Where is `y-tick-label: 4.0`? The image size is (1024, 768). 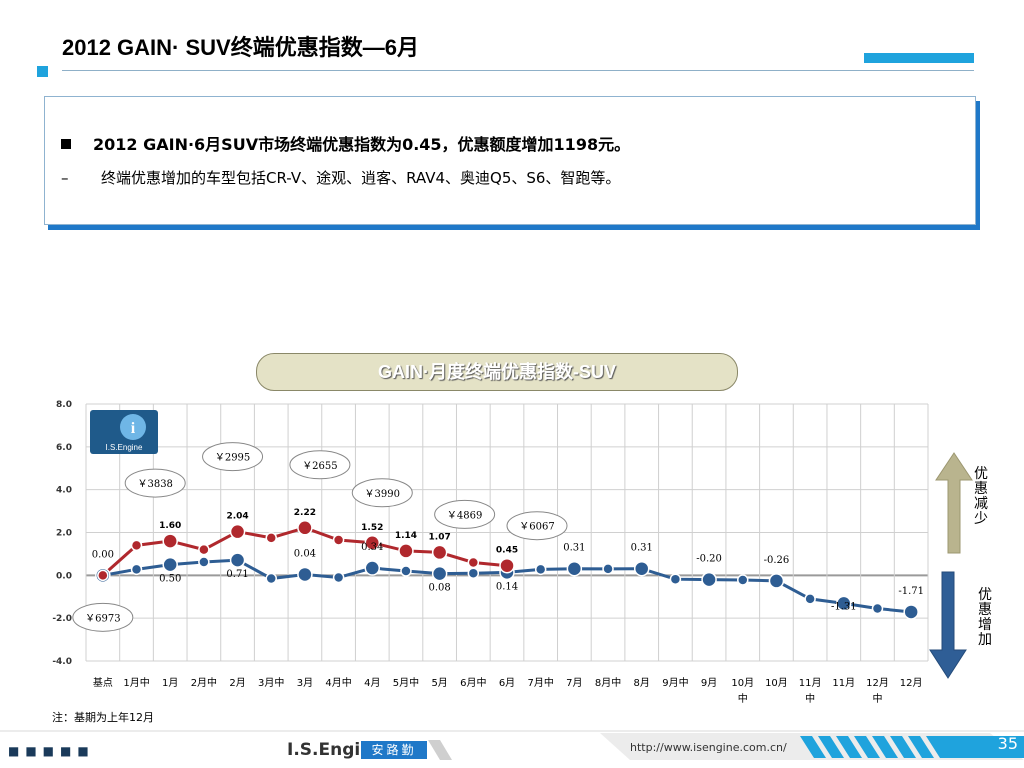
y-tick-label: 4.0 is located at coordinates (64, 491).